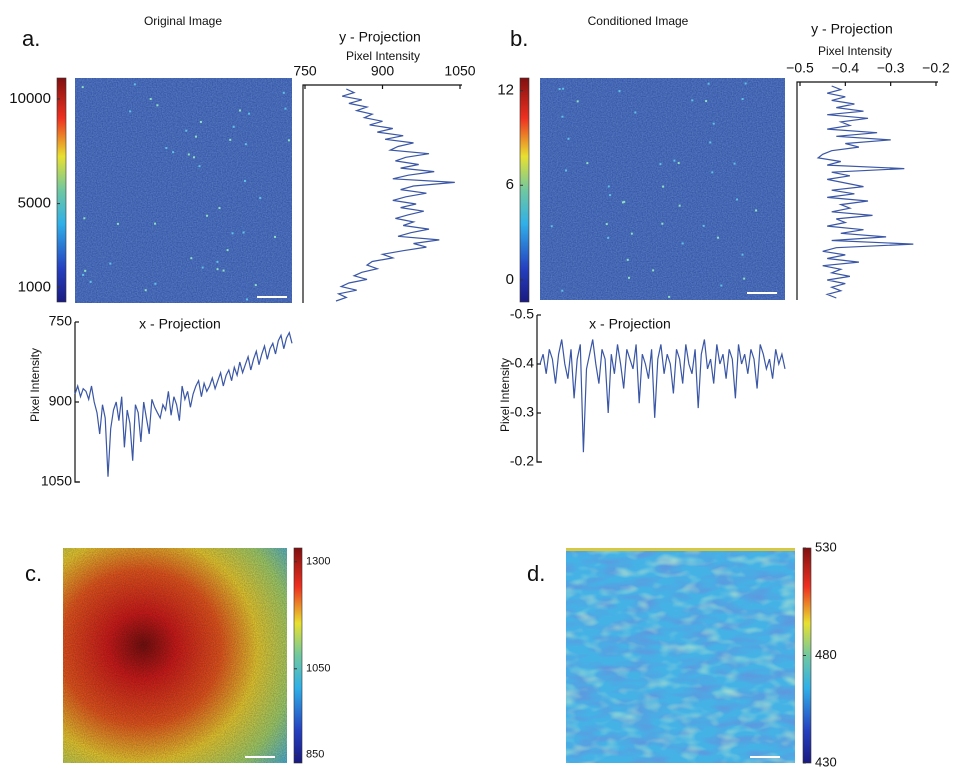 This screenshot has height=769, width=964. Describe the element at coordinates (34, 286) in the screenshot. I see `colorbar-tick-label: 1000` at that location.